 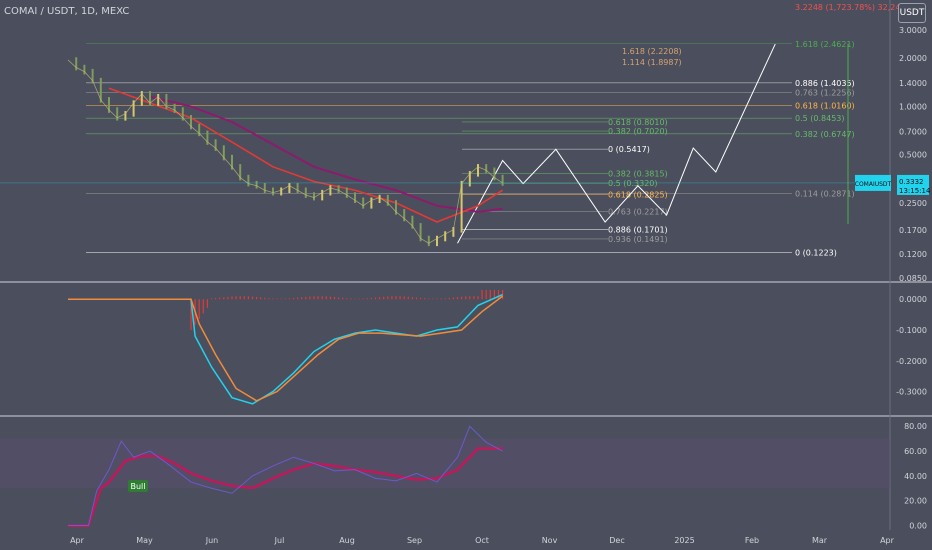 I want to click on fib-level-label: 0.382 (0.7020), so click(x=638, y=131).